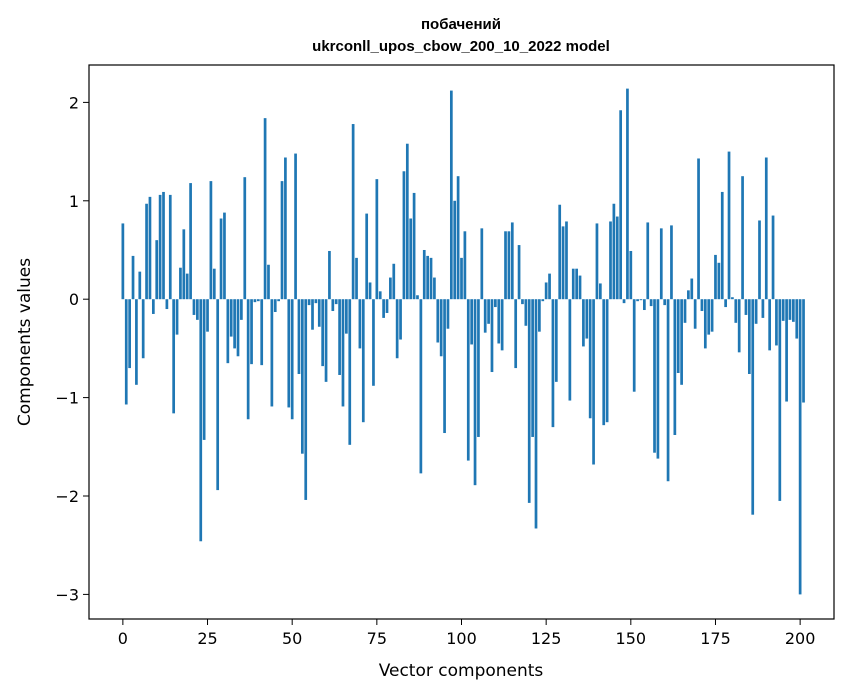 This screenshot has height=696, width=847. I want to click on x-tick-label: 50, so click(292, 638).